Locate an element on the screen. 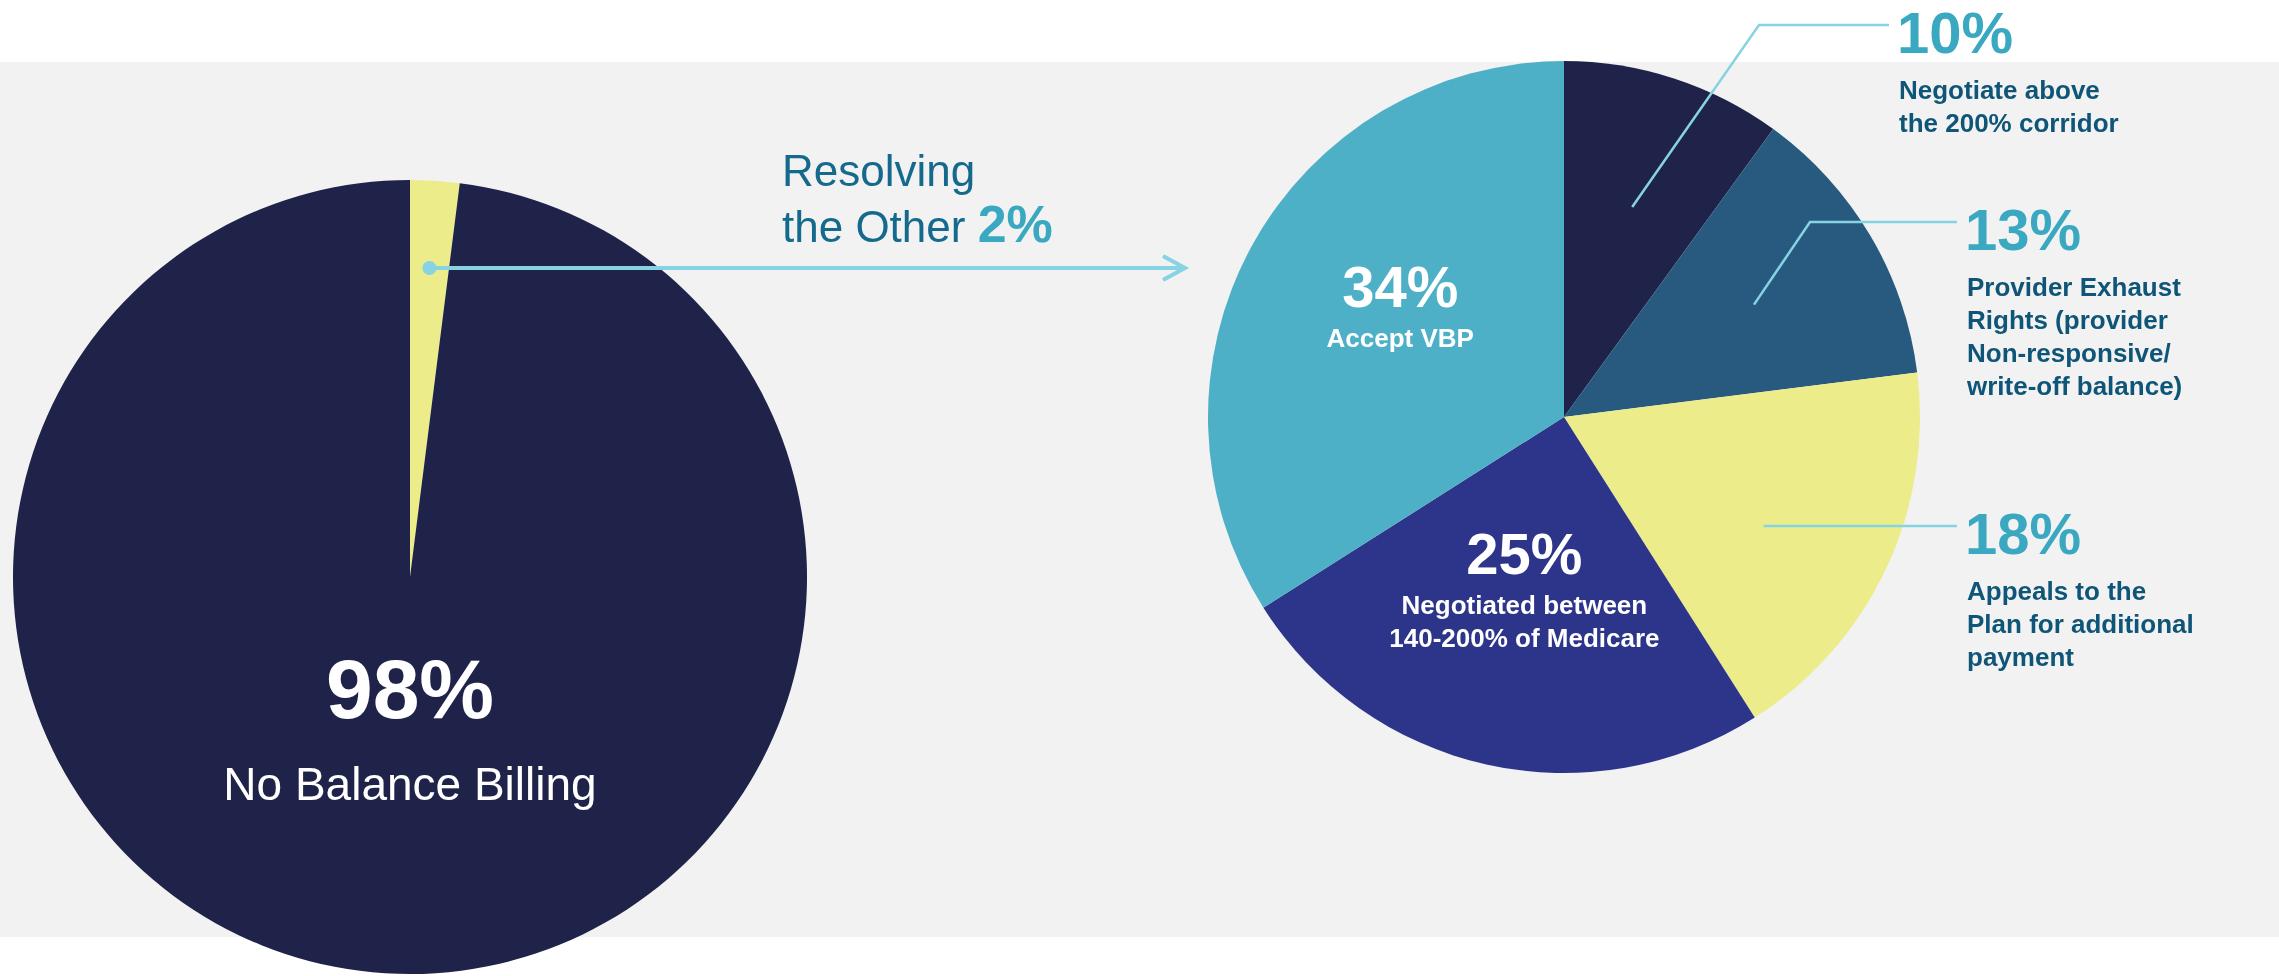 The width and height of the screenshot is (2279, 976). data-label: 10% is located at coordinates (1955, 32).